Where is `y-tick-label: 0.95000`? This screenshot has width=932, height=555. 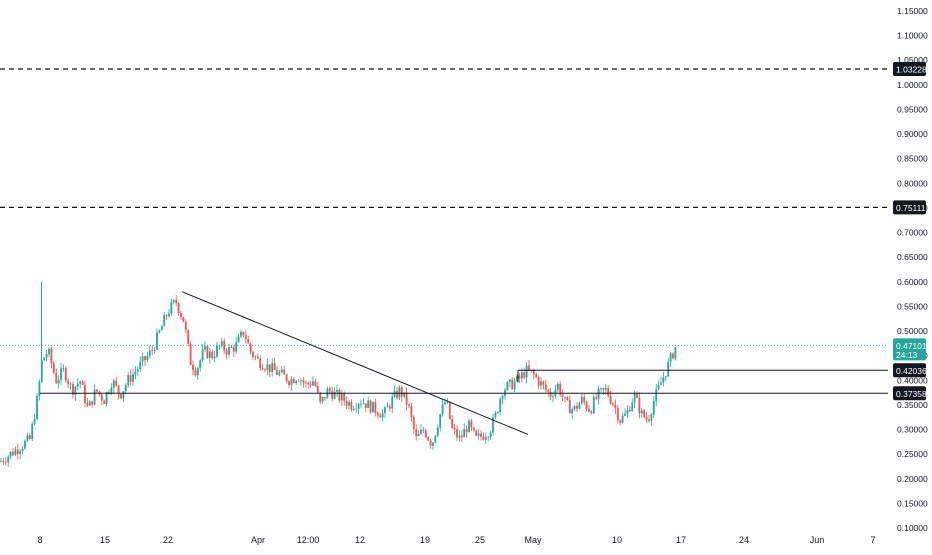
y-tick-label: 0.95000 is located at coordinates (912, 109).